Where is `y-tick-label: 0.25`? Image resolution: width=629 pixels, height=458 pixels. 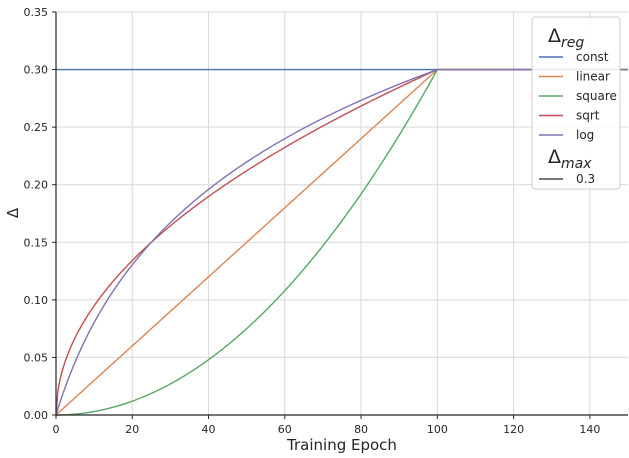 y-tick-label: 0.25 is located at coordinates (36, 127).